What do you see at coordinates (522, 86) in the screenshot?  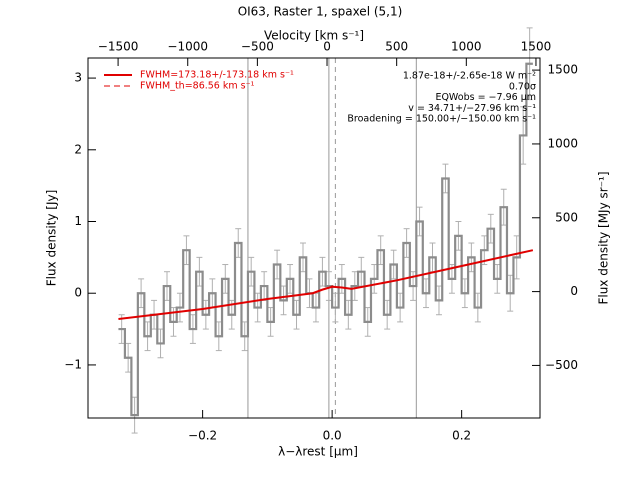 I see `annotation: 0.70σ` at bounding box center [522, 86].